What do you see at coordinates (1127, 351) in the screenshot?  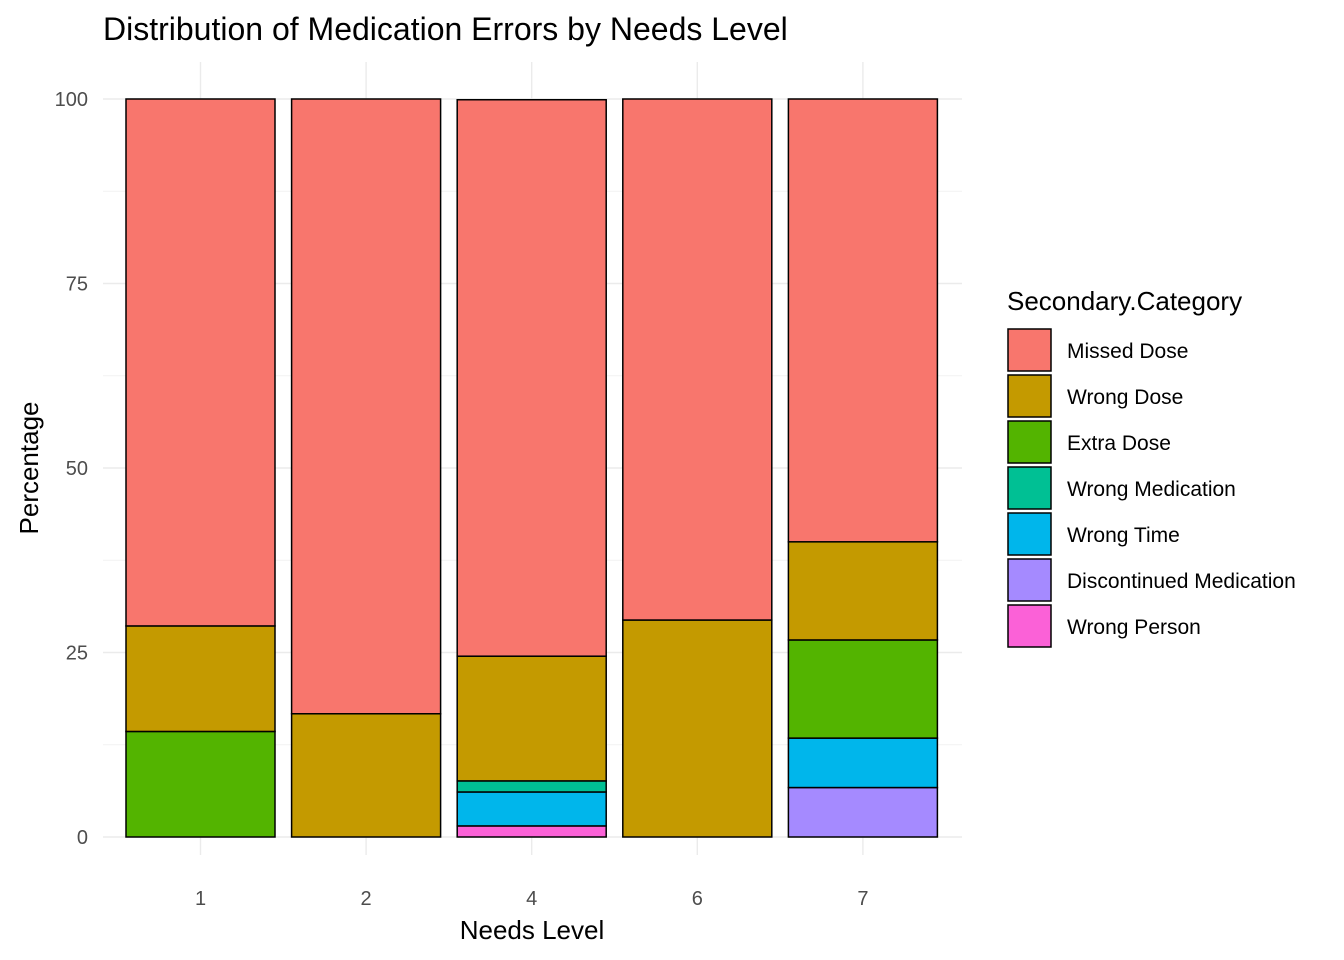 I see `legend-label: Missed Dose` at bounding box center [1127, 351].